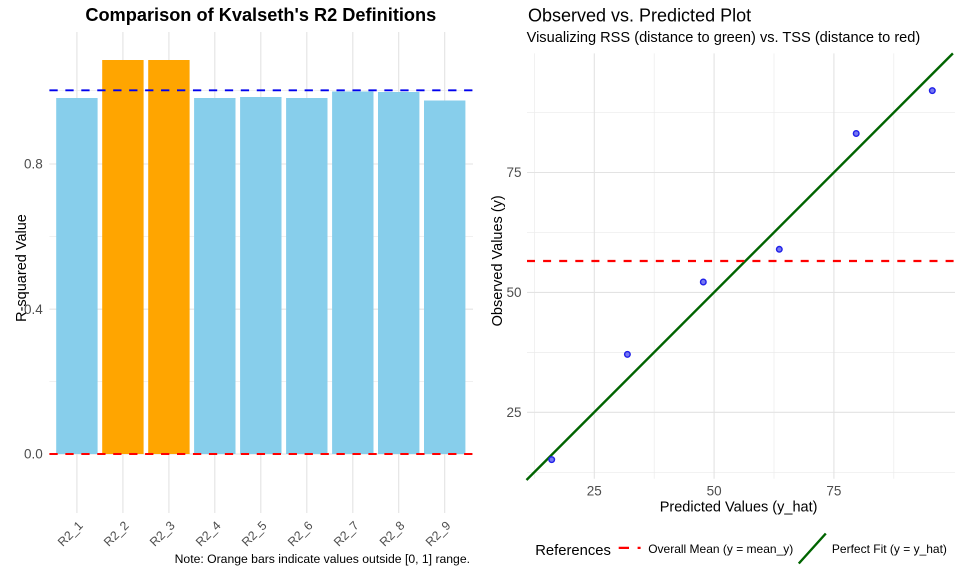  Describe the element at coordinates (33, 309) in the screenshot. I see `svg-text: 0.4` at that location.